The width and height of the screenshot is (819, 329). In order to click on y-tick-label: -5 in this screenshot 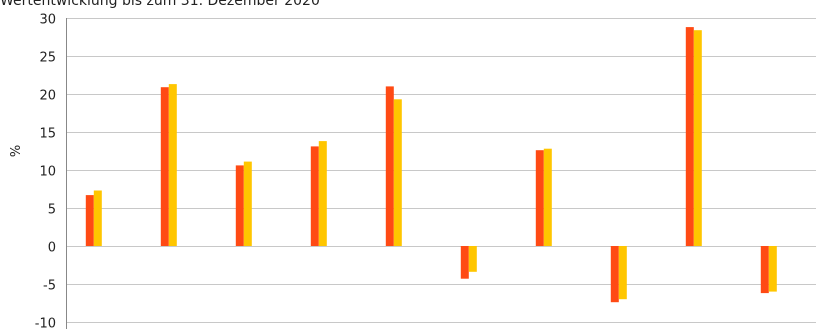, I will do `click(49, 286)`.